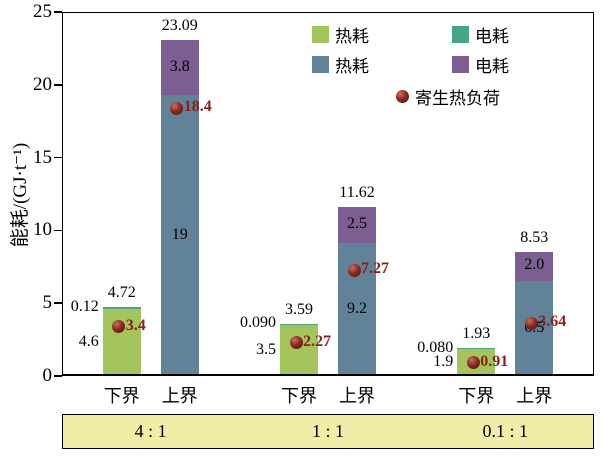  I want to click on segment-value-label: 1.9, so click(443, 361).